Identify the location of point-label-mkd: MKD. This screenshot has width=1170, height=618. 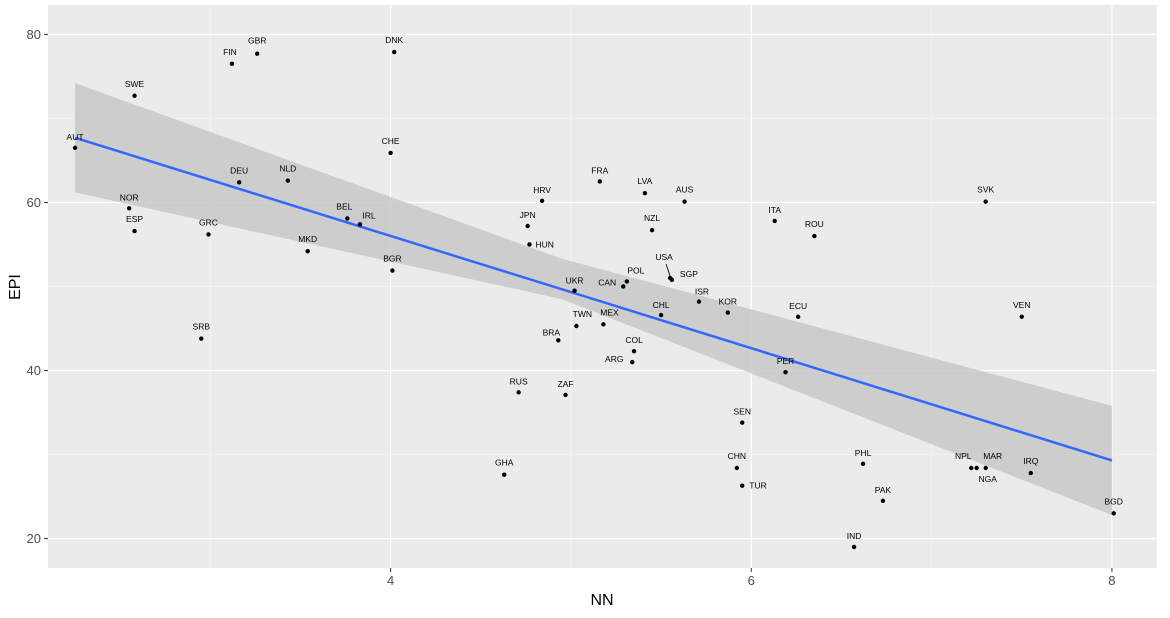
(307, 239).